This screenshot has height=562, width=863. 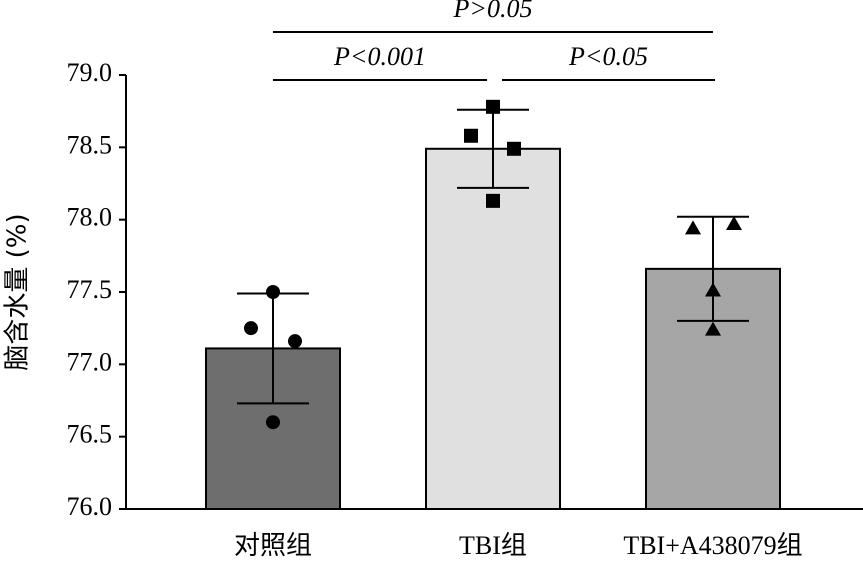 I want to click on significance-label: P<0.05, so click(x=608, y=56).